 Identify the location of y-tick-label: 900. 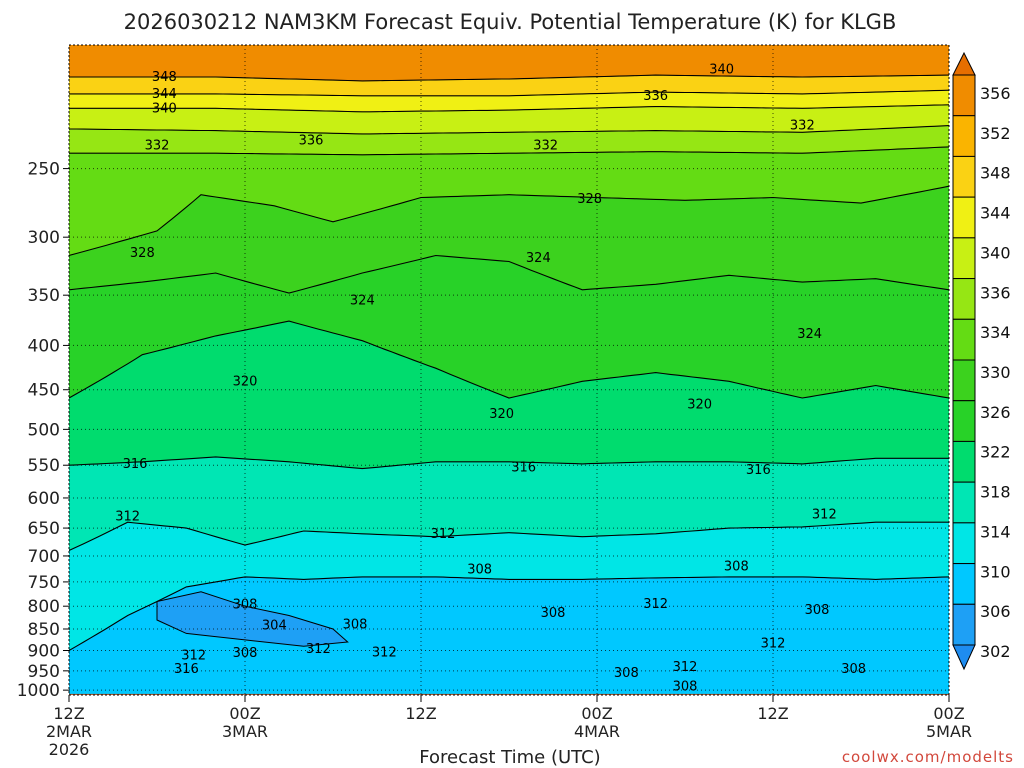
(44, 652).